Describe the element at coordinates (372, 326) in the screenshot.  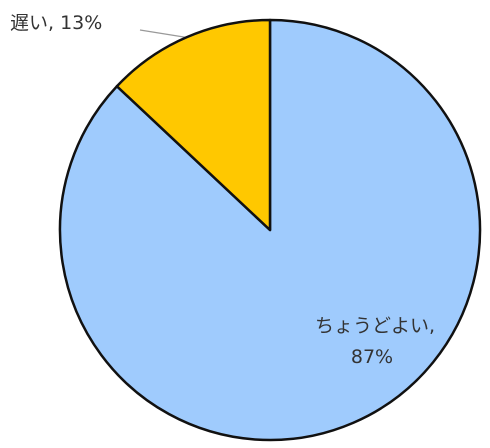
I see `category-label: ちょうどよい` at that location.